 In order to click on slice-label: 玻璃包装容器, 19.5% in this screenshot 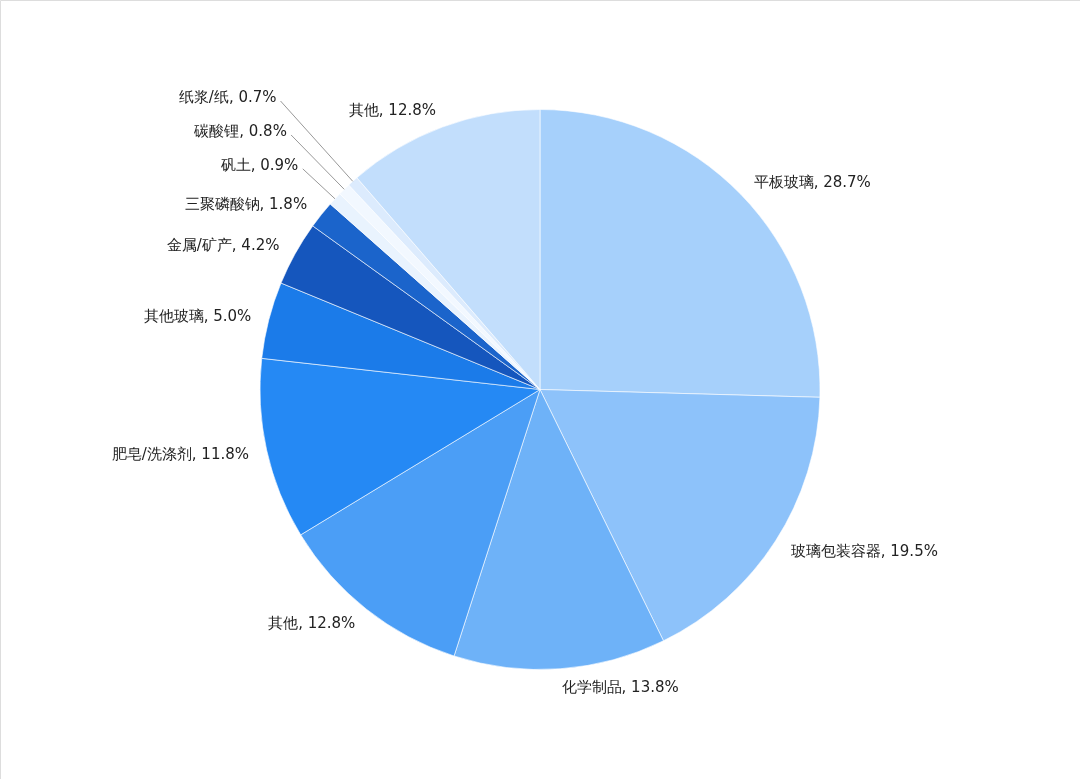, I will do `click(864, 550)`.